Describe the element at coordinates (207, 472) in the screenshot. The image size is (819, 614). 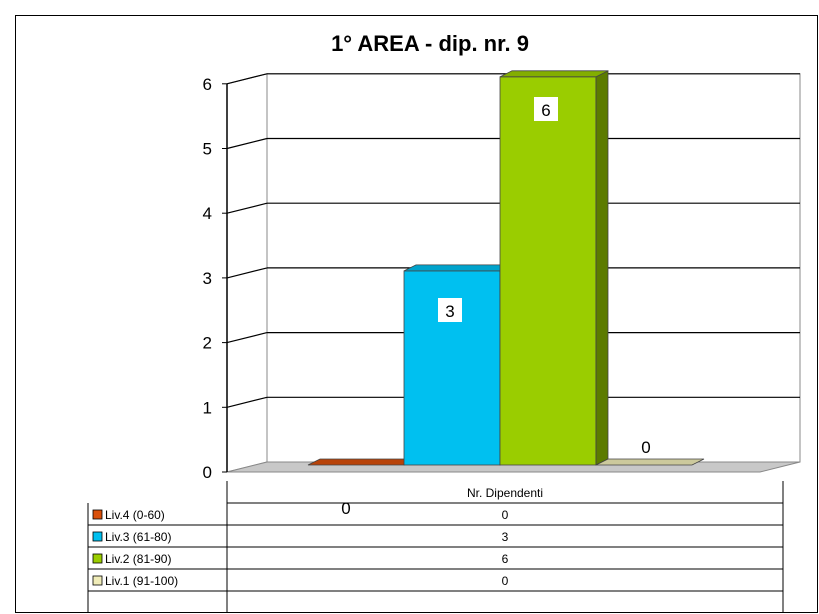
I see `y-tick-label: 0` at that location.